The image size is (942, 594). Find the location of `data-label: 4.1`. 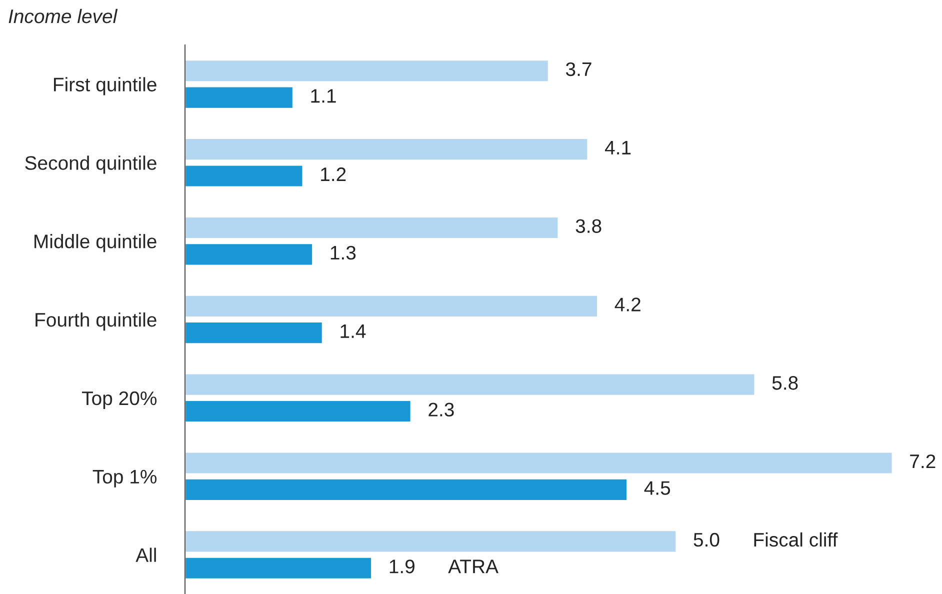

data-label: 4.1 is located at coordinates (617, 147).